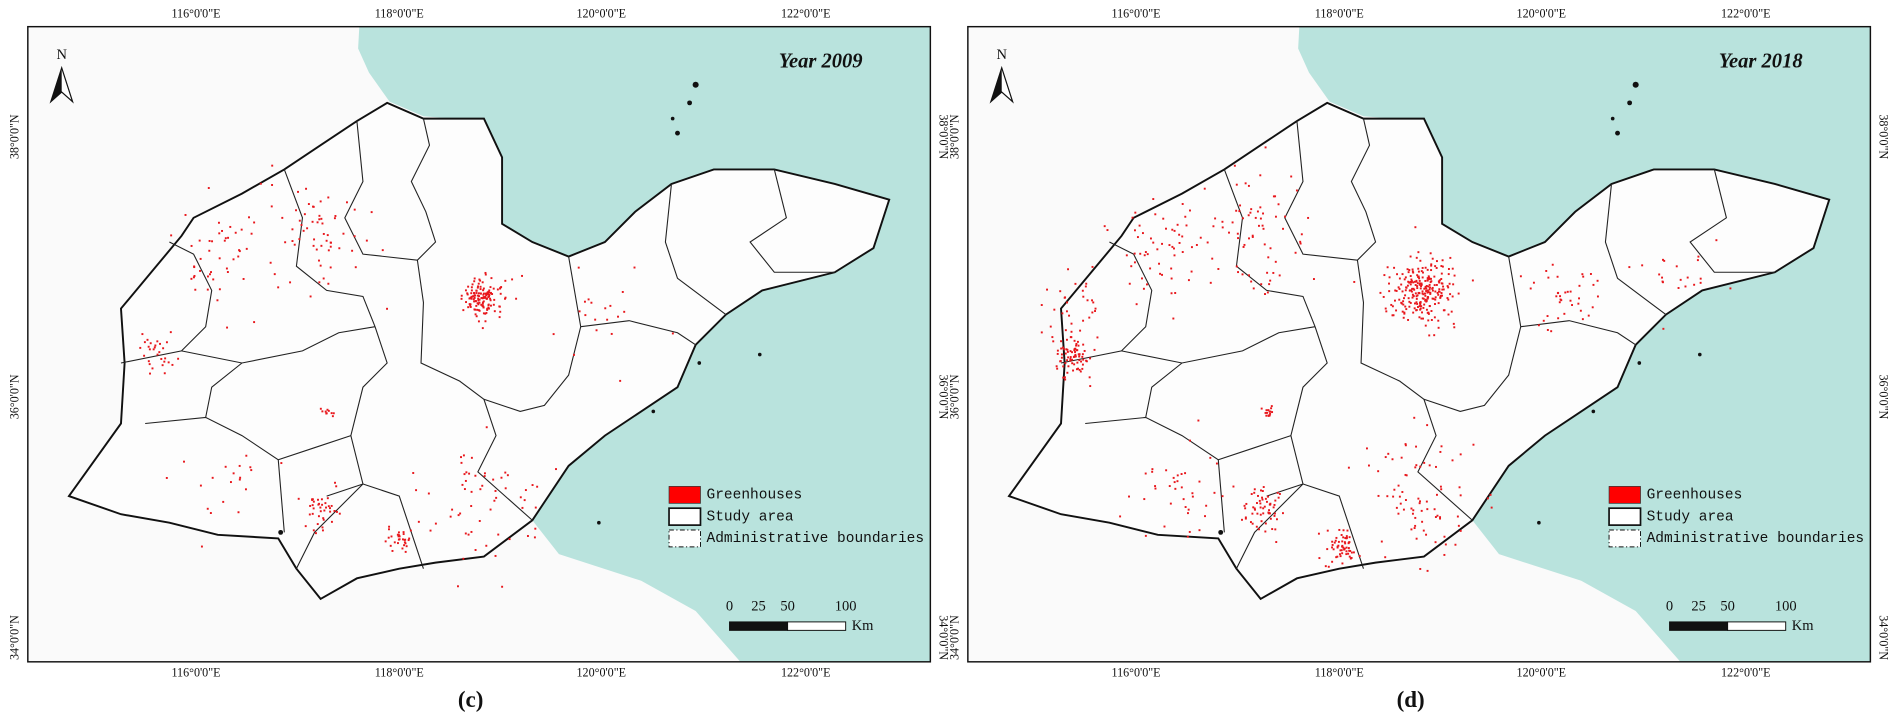  I want to click on scale-bar, so click(1757, 626).